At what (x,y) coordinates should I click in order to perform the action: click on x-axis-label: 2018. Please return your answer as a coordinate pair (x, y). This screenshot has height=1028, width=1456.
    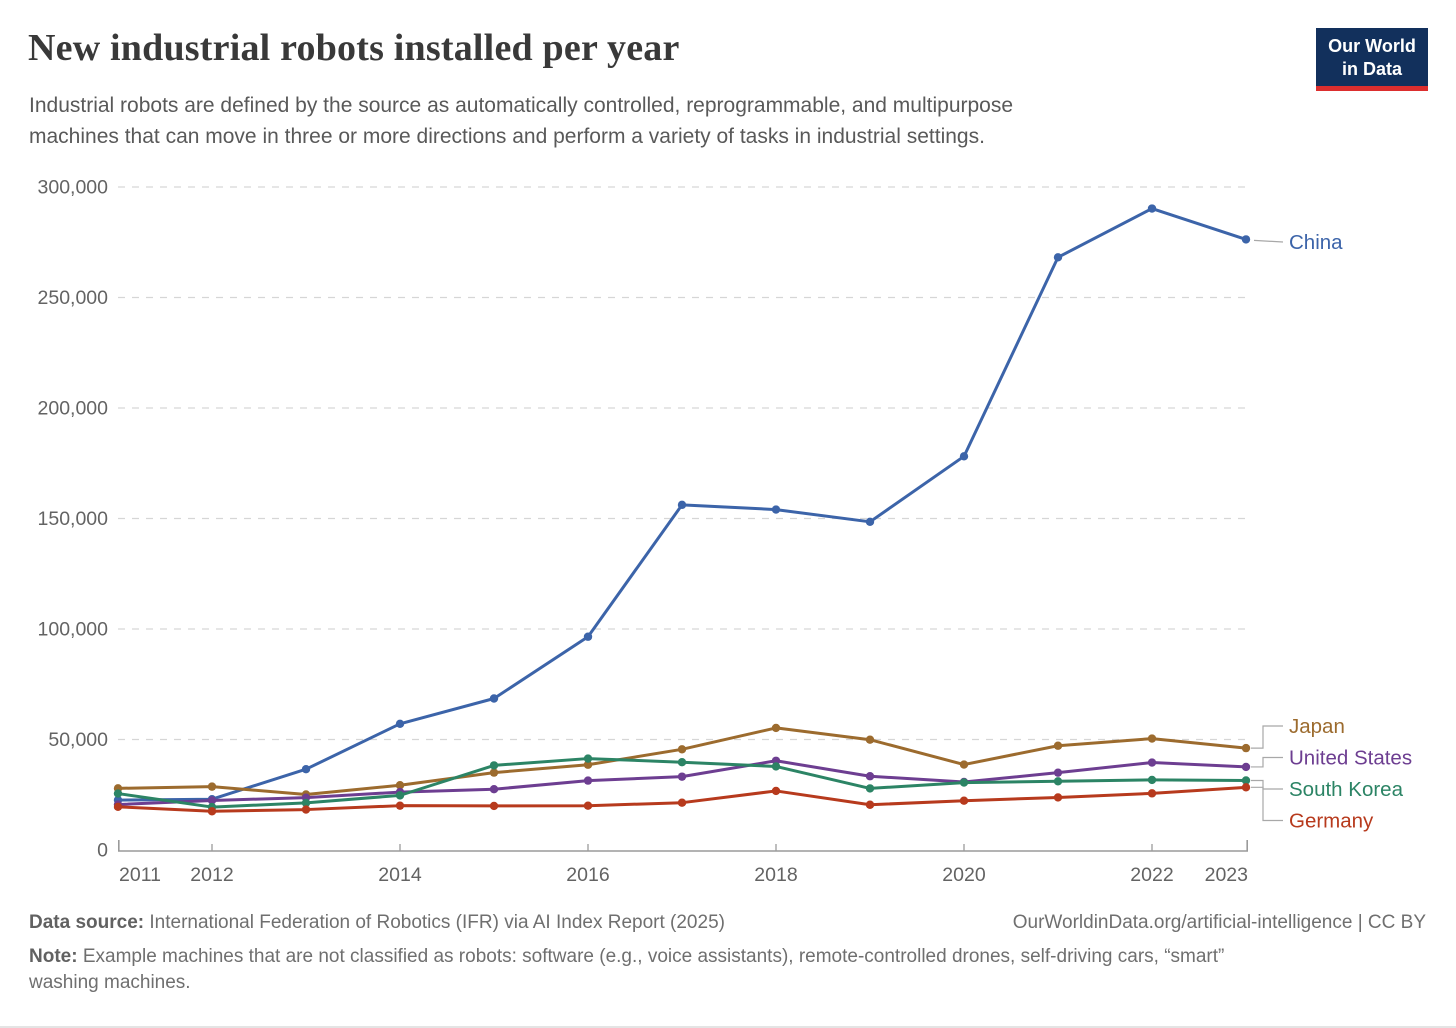
    Looking at the image, I should click on (775, 875).